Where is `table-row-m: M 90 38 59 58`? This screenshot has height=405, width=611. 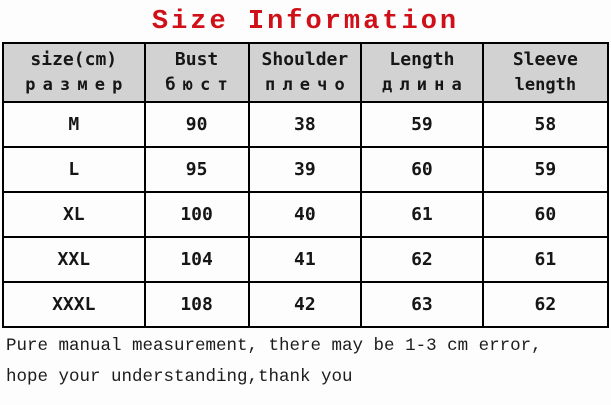 table-row-m: M 90 38 59 58 is located at coordinates (306, 124).